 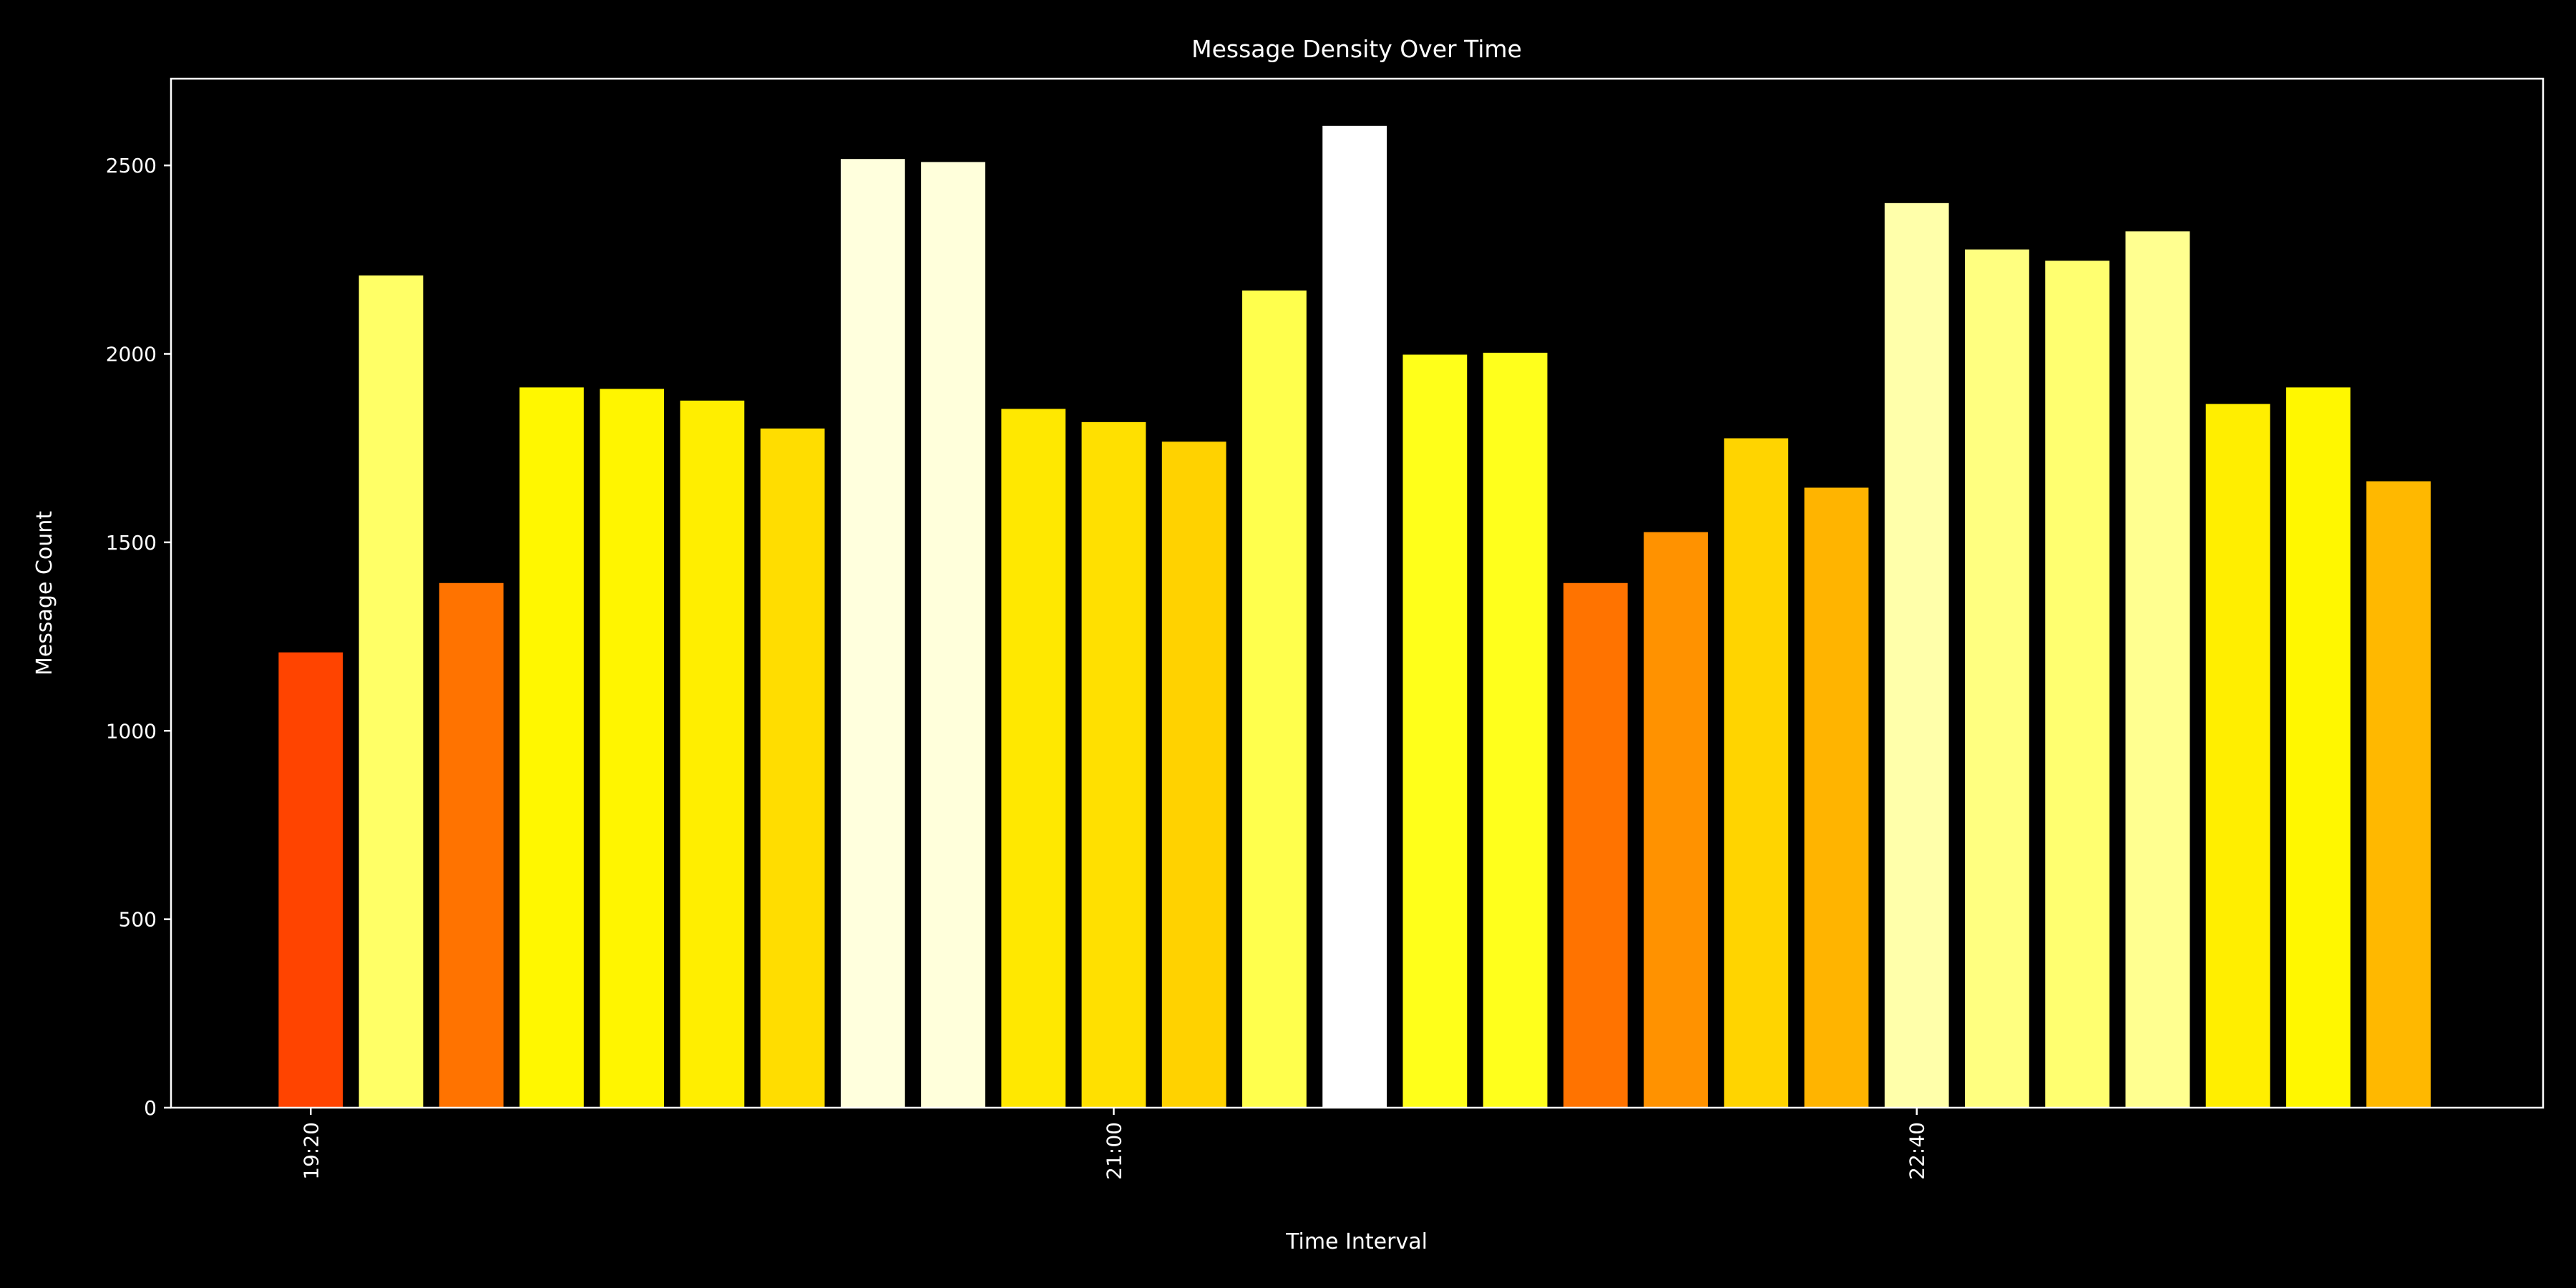 What do you see at coordinates (792, 768) in the screenshot?
I see `bar-20:20` at bounding box center [792, 768].